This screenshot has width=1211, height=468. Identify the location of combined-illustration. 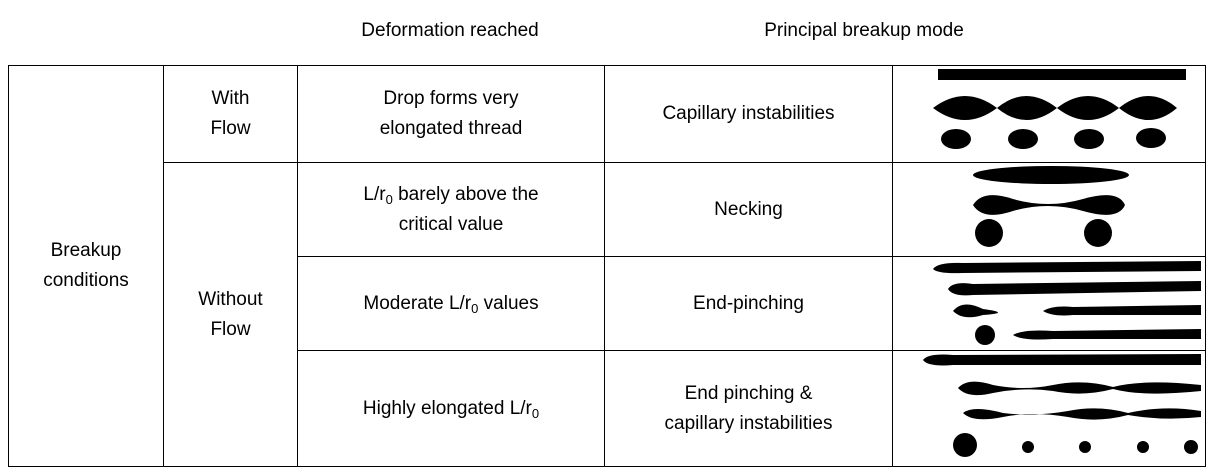
(1062, 405).